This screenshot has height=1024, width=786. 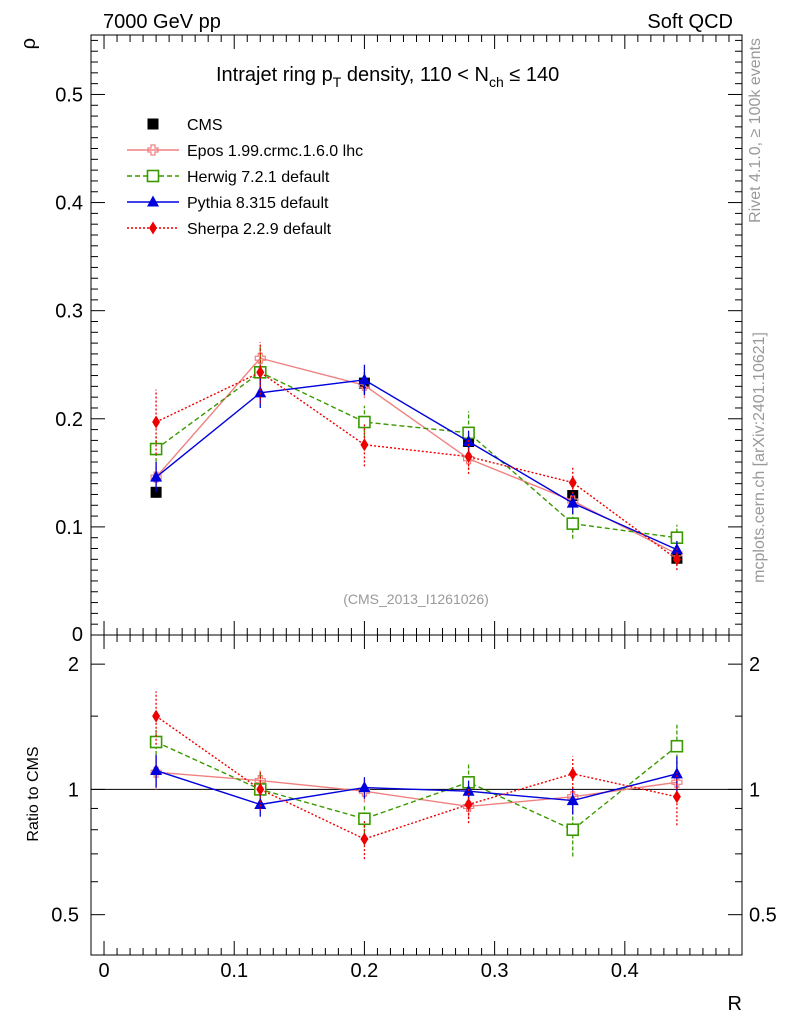 What do you see at coordinates (69, 95) in the screenshot?
I see `y-tick-label: 0.5` at bounding box center [69, 95].